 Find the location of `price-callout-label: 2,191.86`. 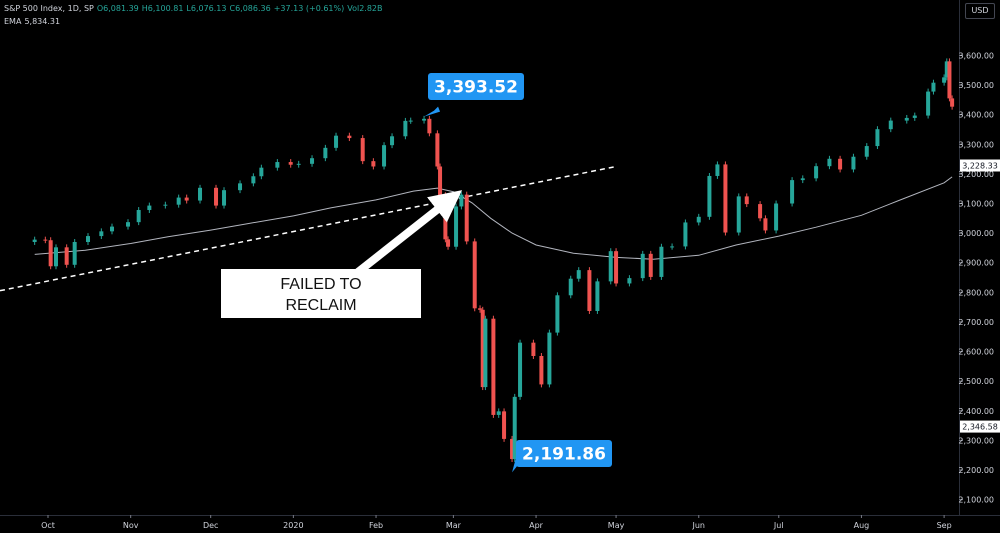

price-callout-label: 2,191.86 is located at coordinates (564, 455).